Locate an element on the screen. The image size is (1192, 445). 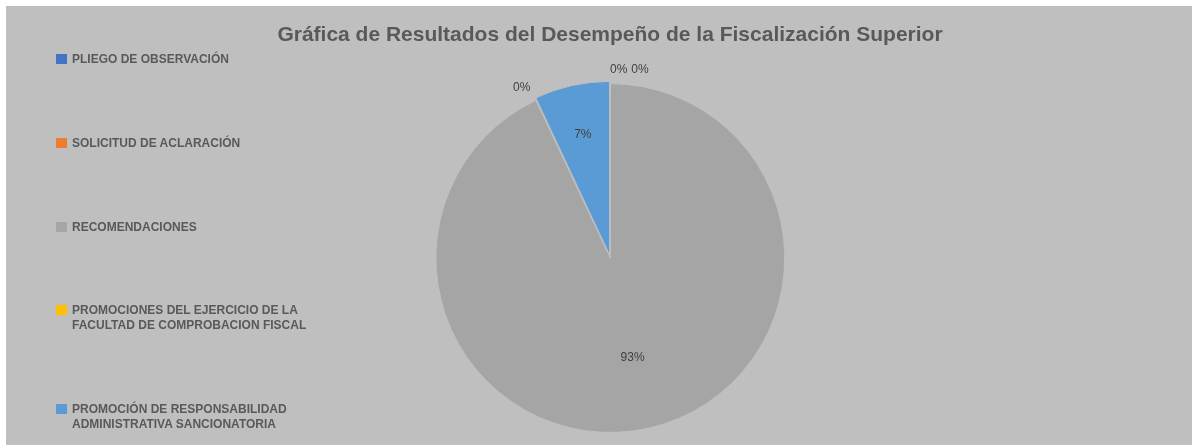
legend-label: PROMOCIONES DEL EJERCICIO DE LA FACULTAD DE COMPROBACION FISCAL is located at coordinates (190, 318).